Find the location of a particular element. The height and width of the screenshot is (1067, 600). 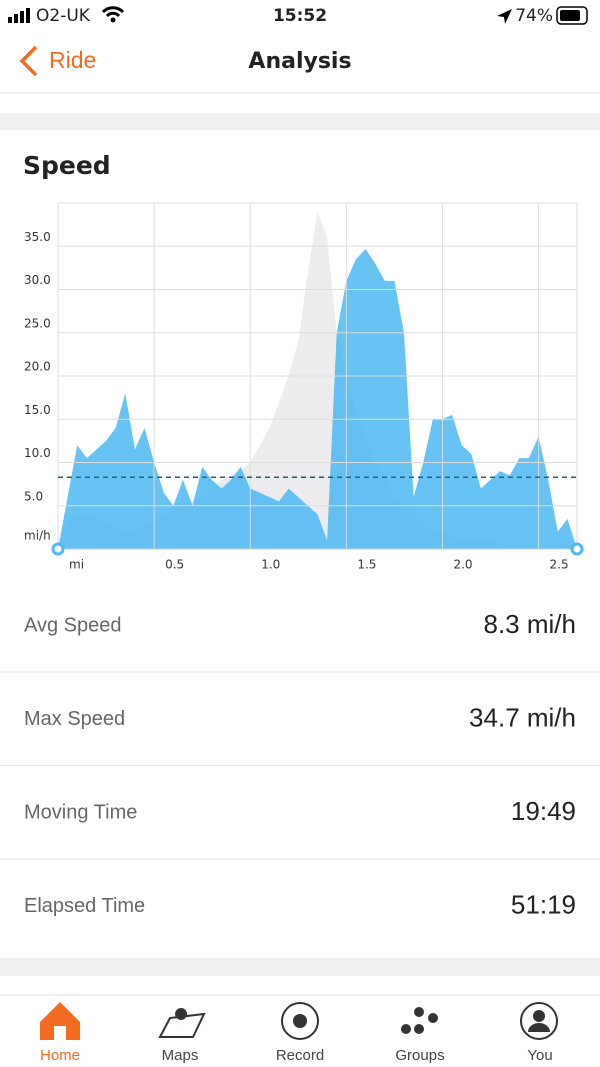

back-chevron is located at coordinates (28, 61).